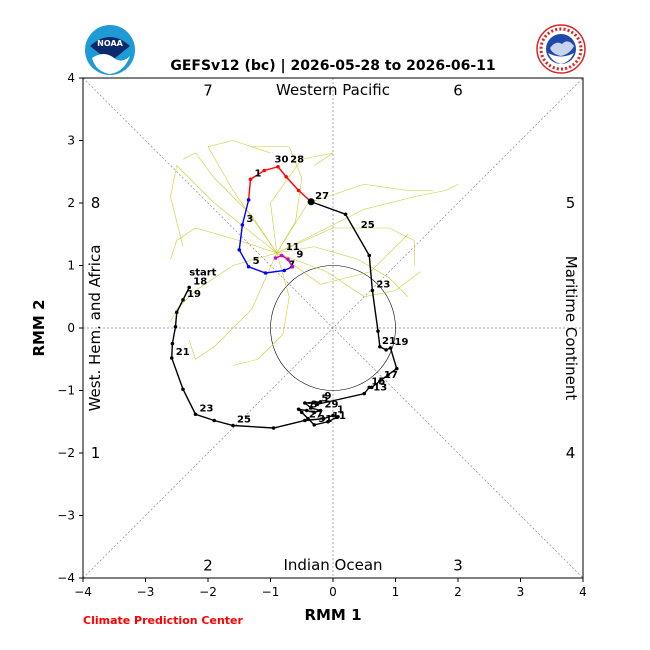 Image resolution: width=650 pixels, height=650 pixels. What do you see at coordinates (95, 328) in the screenshot?
I see `region-label-left: West. Hem. and Africa` at bounding box center [95, 328].